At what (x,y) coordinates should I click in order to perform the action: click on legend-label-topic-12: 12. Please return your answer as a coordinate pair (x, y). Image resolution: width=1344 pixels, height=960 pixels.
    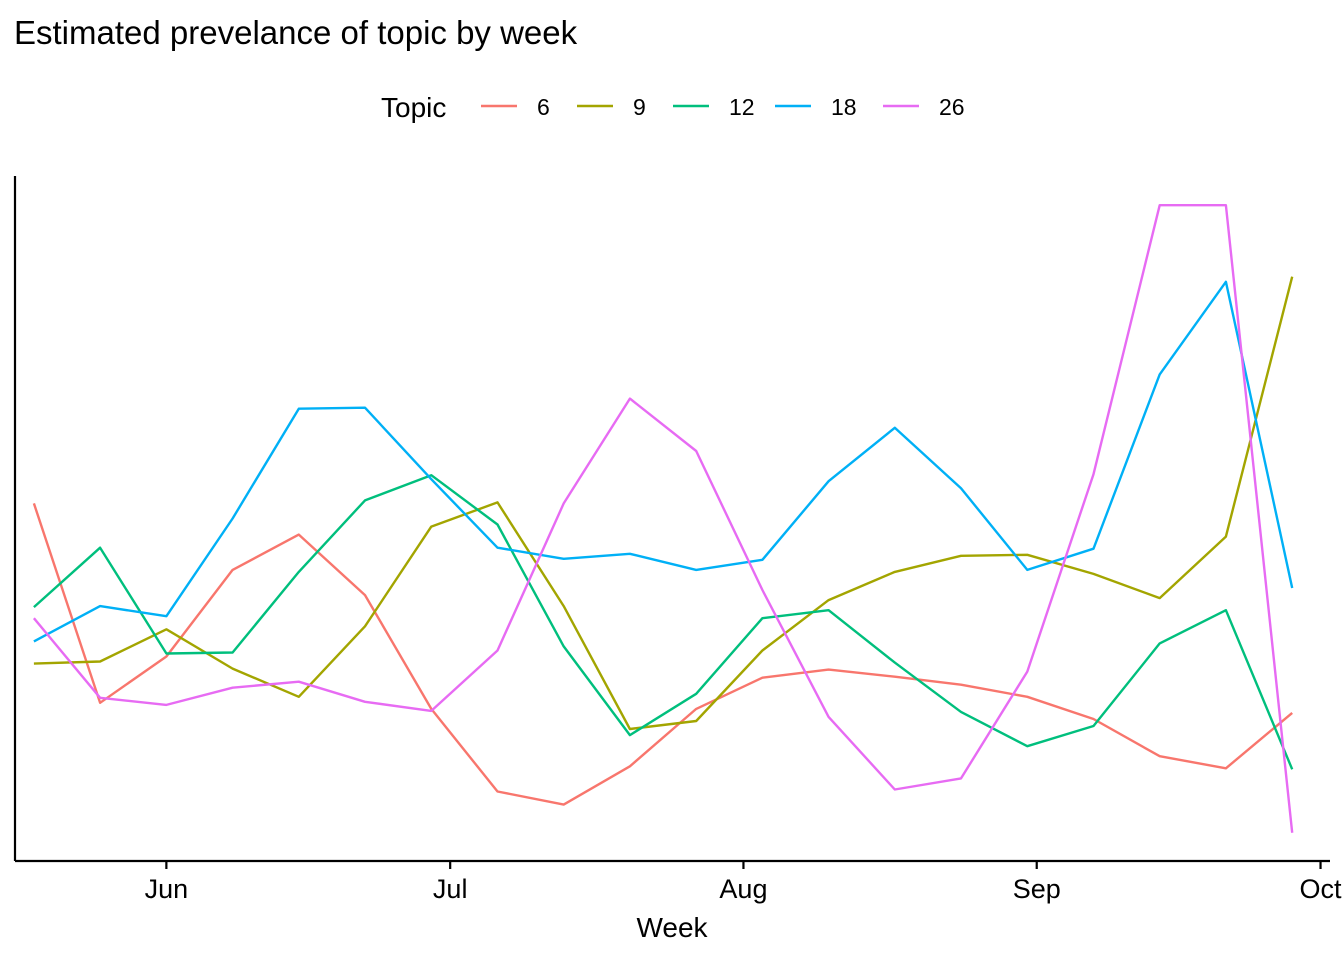
    Looking at the image, I should click on (742, 107).